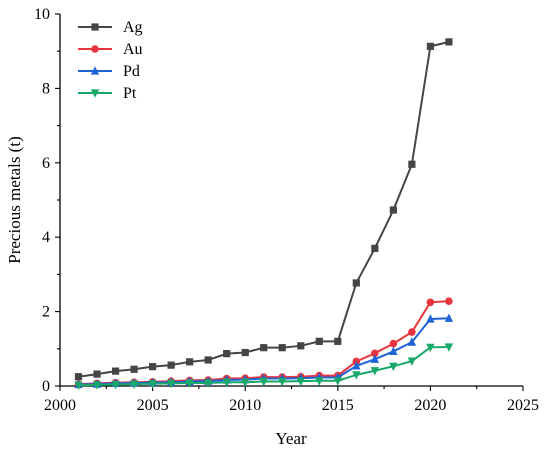 The width and height of the screenshot is (550, 453). Describe the element at coordinates (110, 60) in the screenshot. I see `legend: Ag Au Pd Pt` at that location.